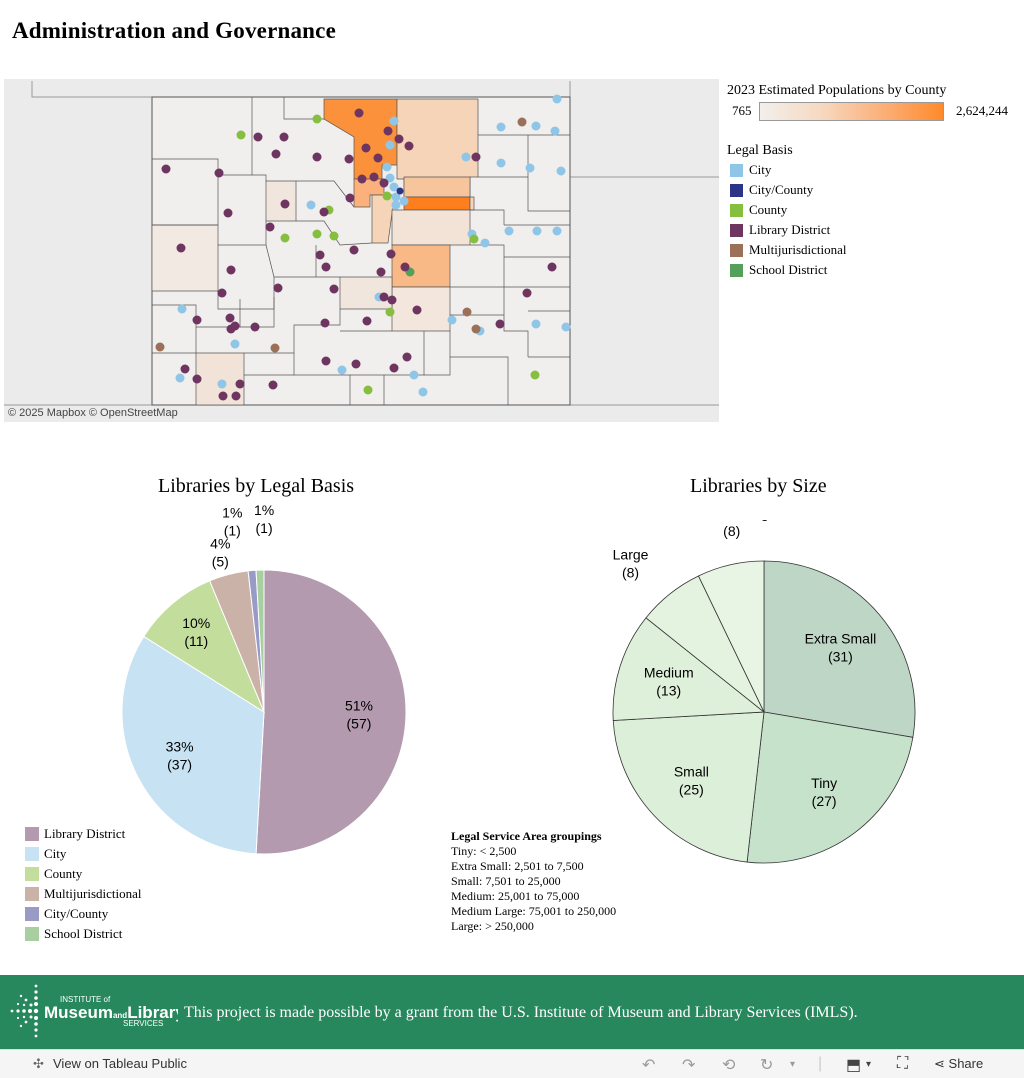  Describe the element at coordinates (492, 926) in the screenshot. I see `grouping-line: Large: > 250,000` at that location.